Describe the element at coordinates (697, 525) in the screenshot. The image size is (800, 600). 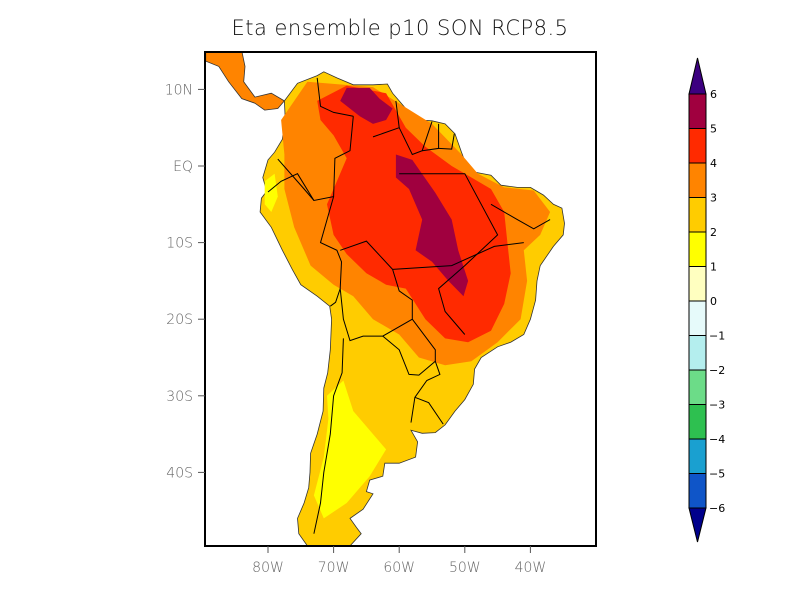
I see `colorbar-under-arrow` at that location.